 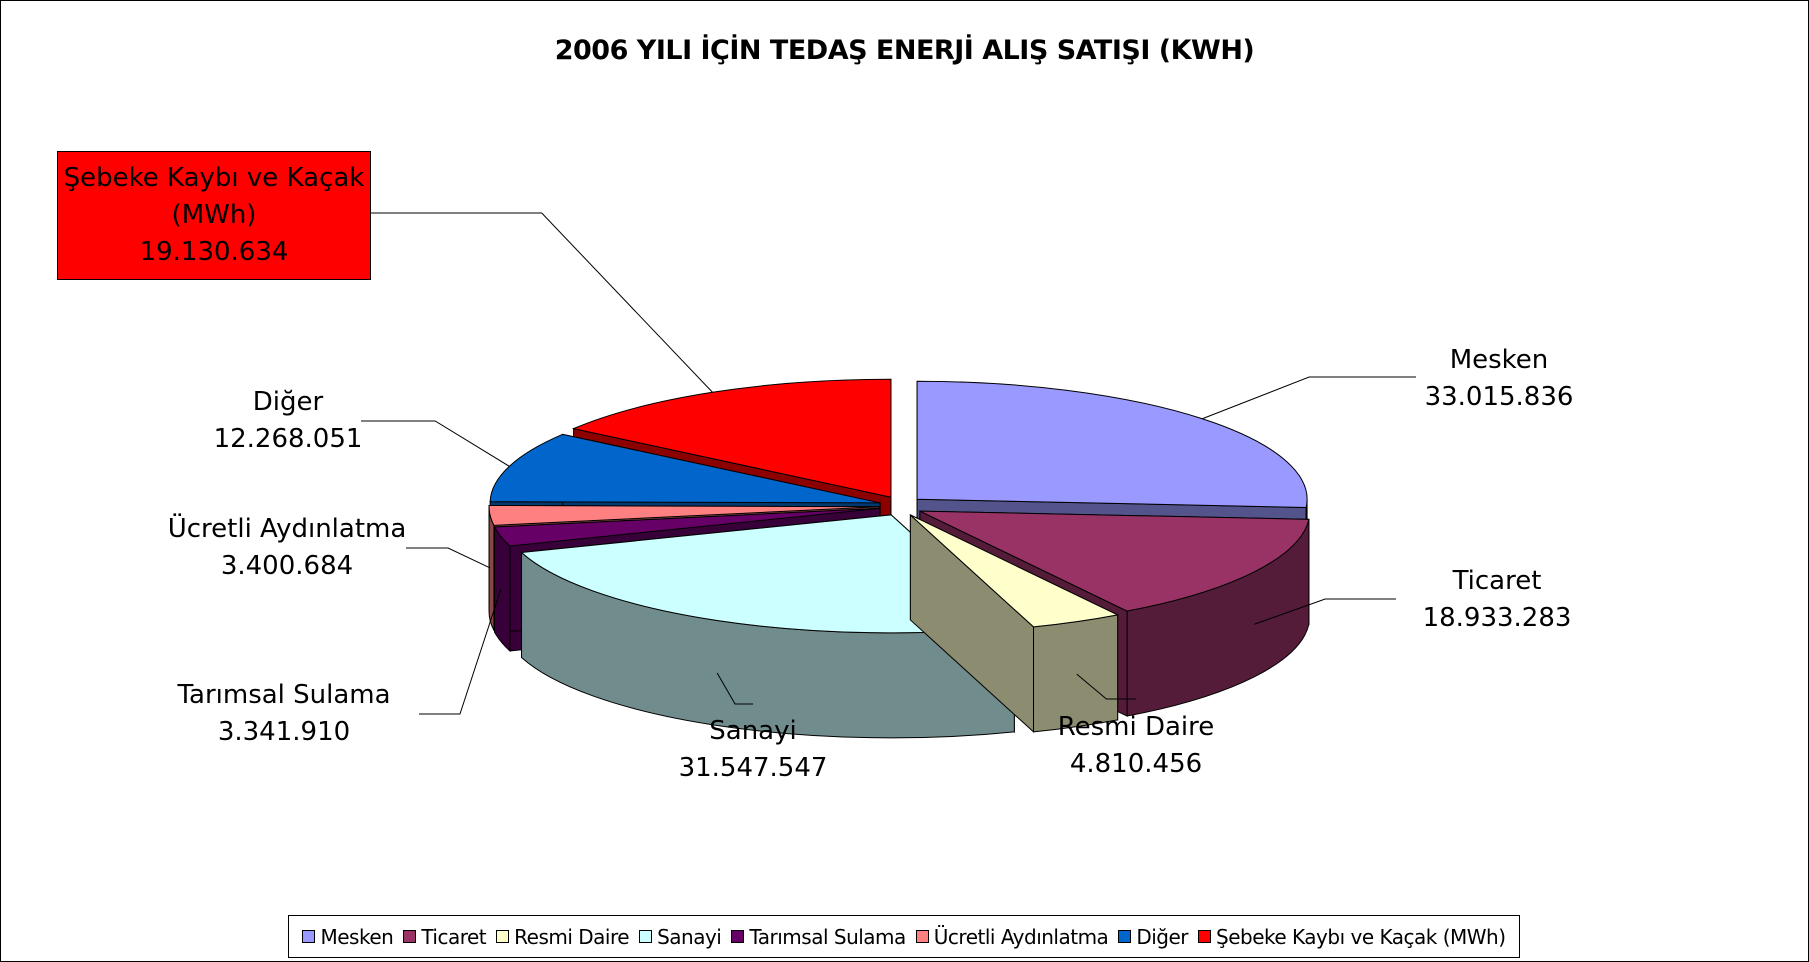 What do you see at coordinates (1497, 581) in the screenshot?
I see `label-name: Ticaret` at bounding box center [1497, 581].